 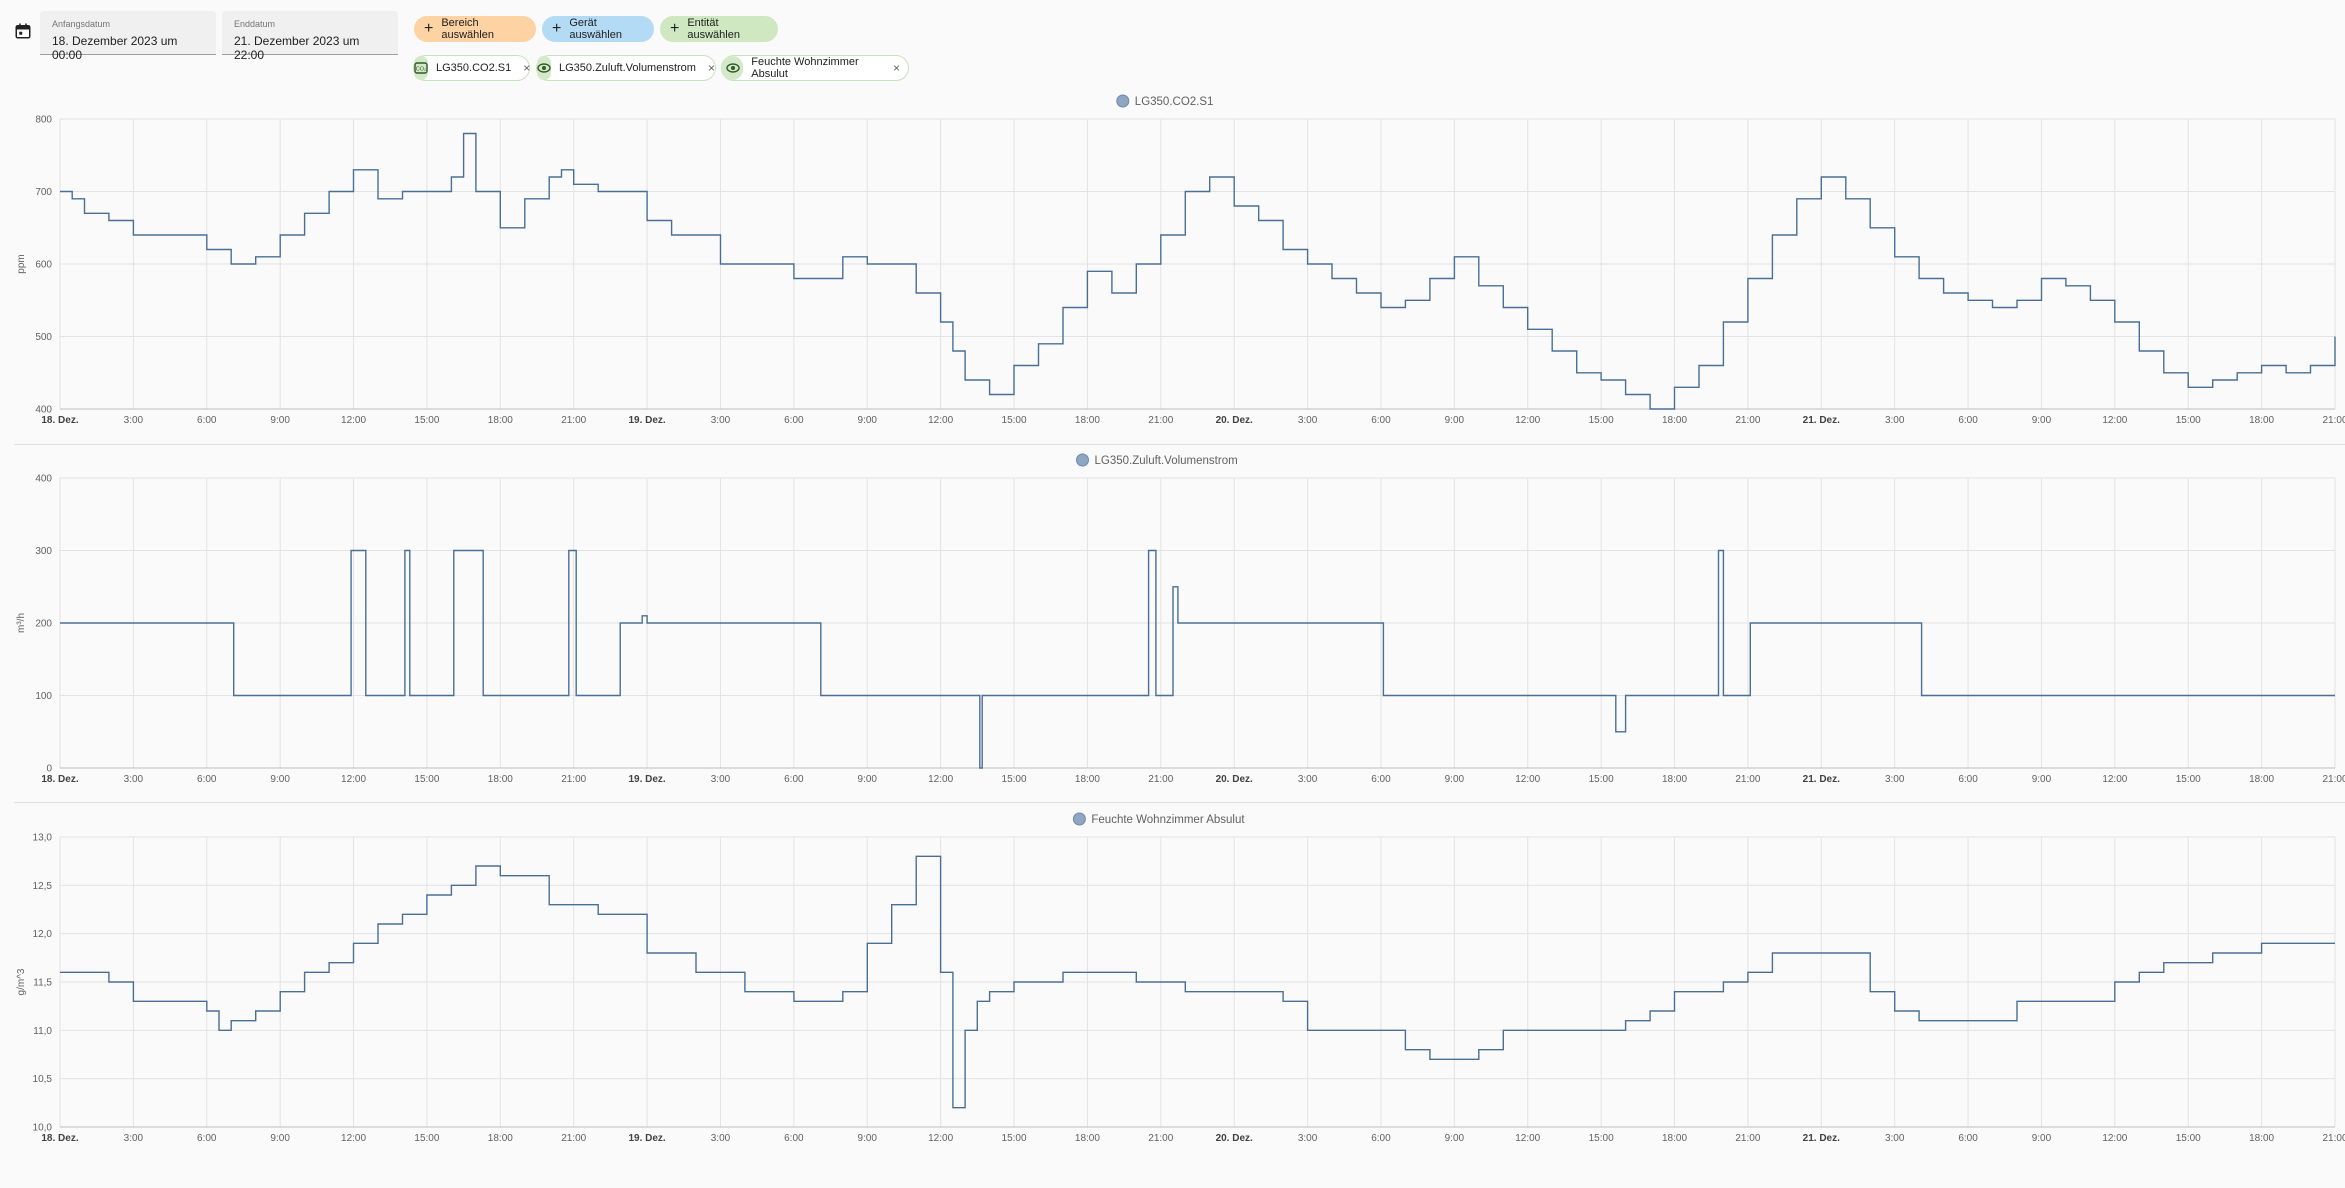 I want to click on y-tick-label: 800, so click(x=43, y=120).